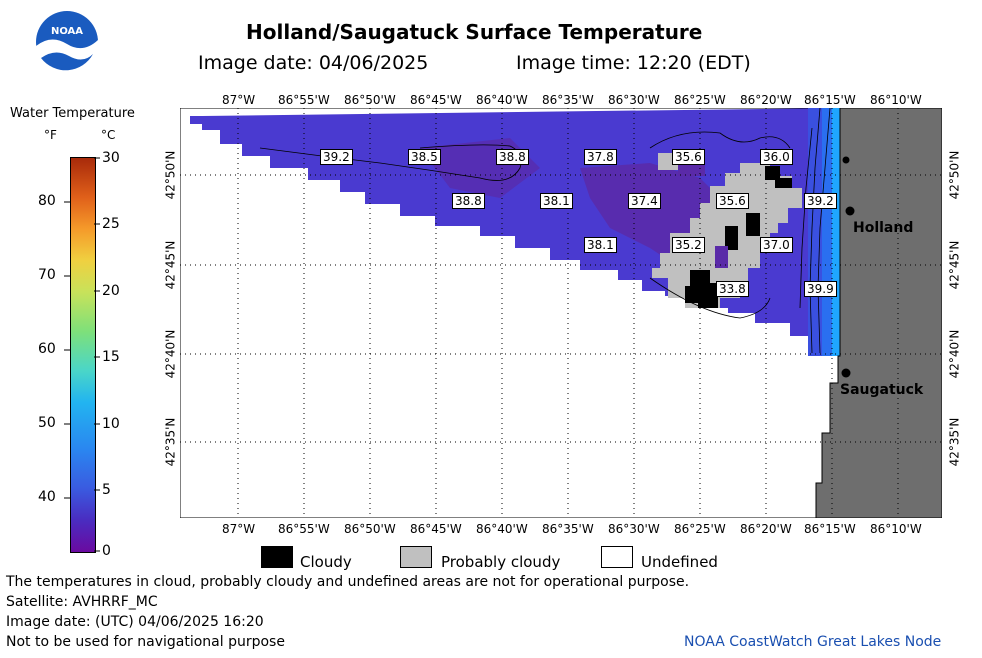 The height and width of the screenshot is (658, 982). What do you see at coordinates (424, 157) in the screenshot?
I see `temp-label: 38.5` at bounding box center [424, 157].